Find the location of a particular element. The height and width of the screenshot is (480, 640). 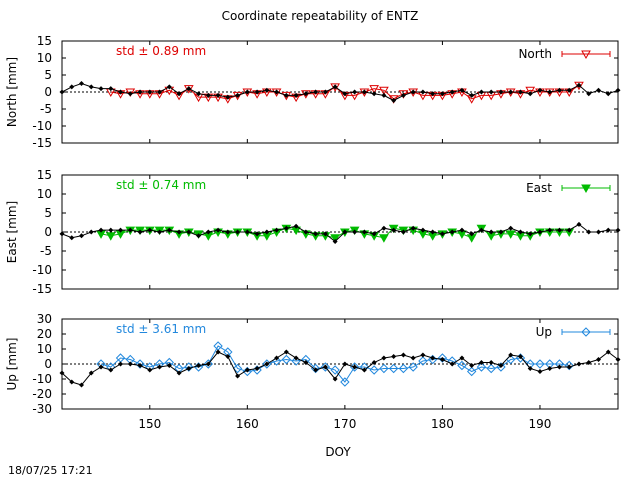

y-tick-label: 10 is located at coordinates (44, 349).